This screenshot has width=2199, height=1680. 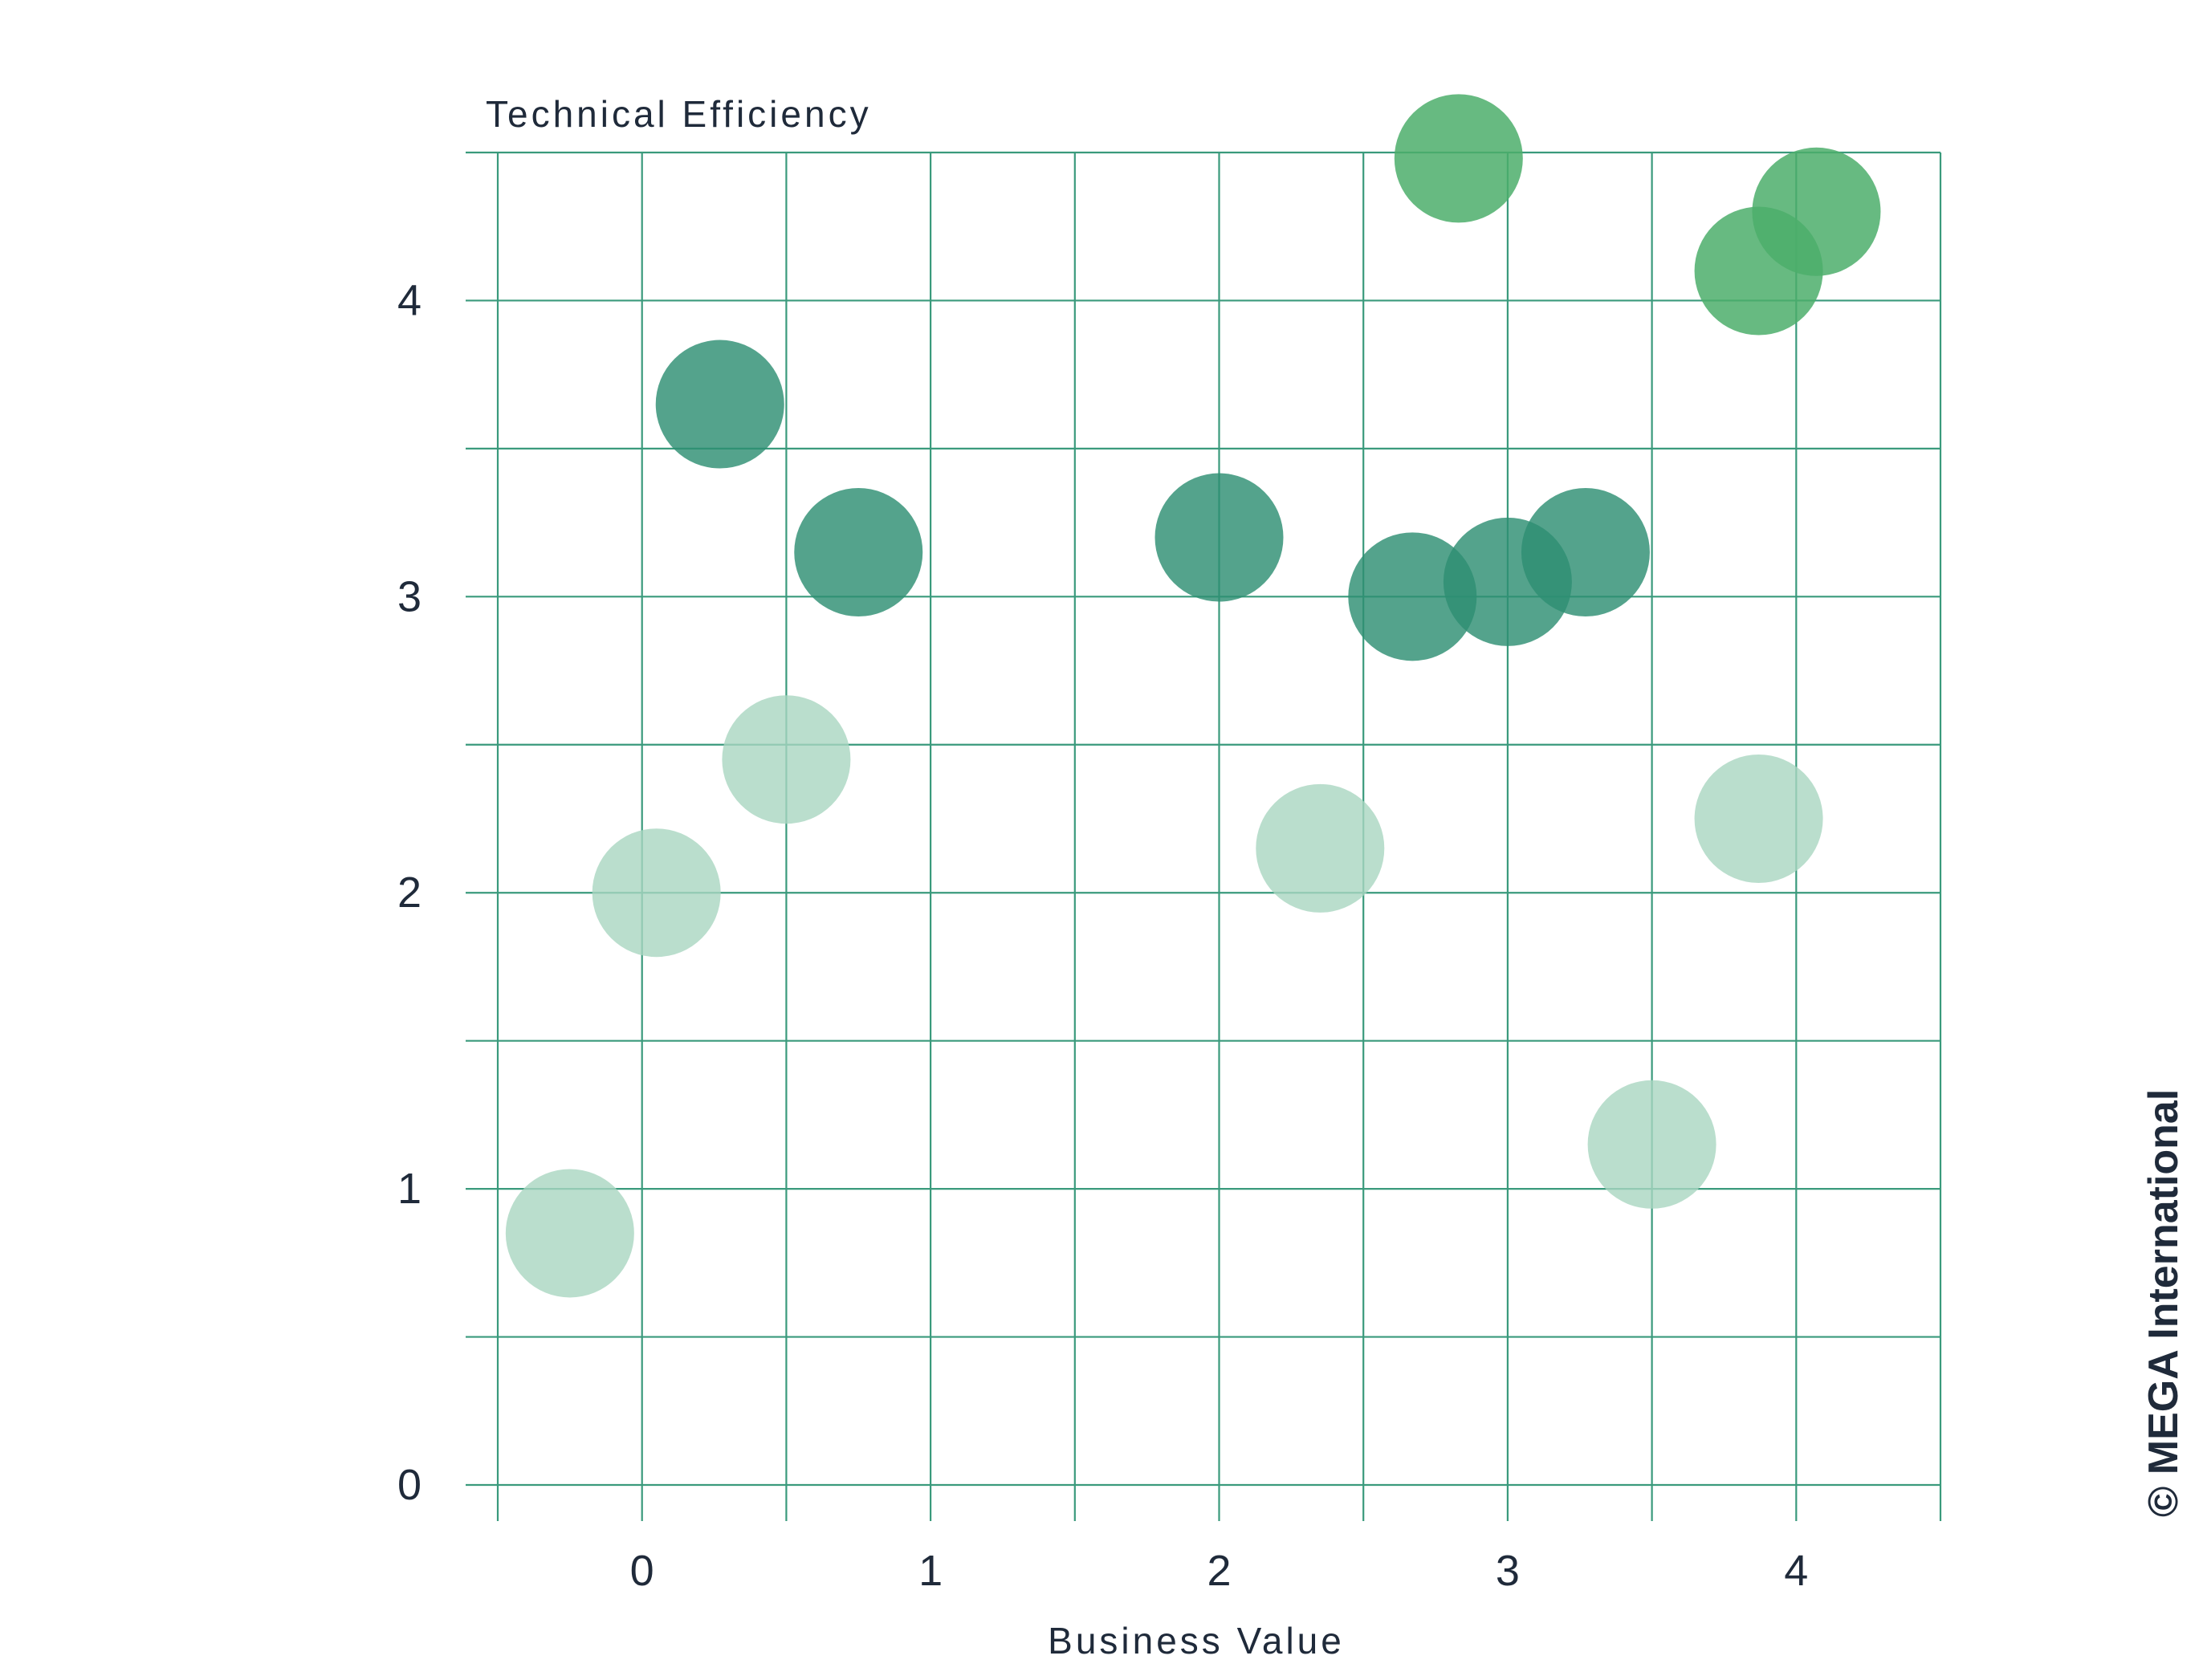 What do you see at coordinates (1796, 1571) in the screenshot?
I see `x-tick-label: 4` at bounding box center [1796, 1571].